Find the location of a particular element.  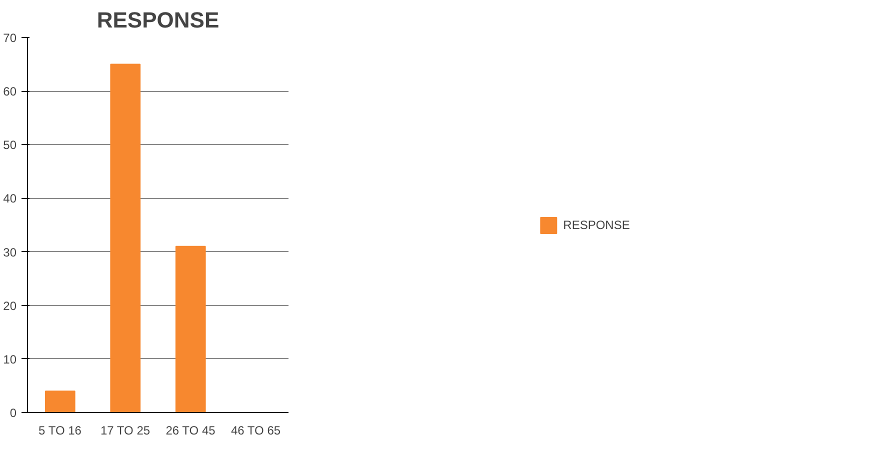

chart-title: RESPONSE is located at coordinates (158, 20).